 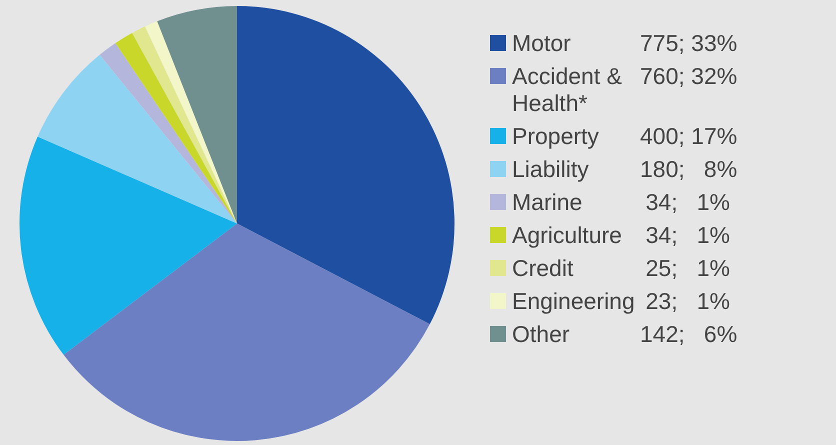 What do you see at coordinates (687, 301) in the screenshot?
I see `data-label: 23; 1%` at bounding box center [687, 301].